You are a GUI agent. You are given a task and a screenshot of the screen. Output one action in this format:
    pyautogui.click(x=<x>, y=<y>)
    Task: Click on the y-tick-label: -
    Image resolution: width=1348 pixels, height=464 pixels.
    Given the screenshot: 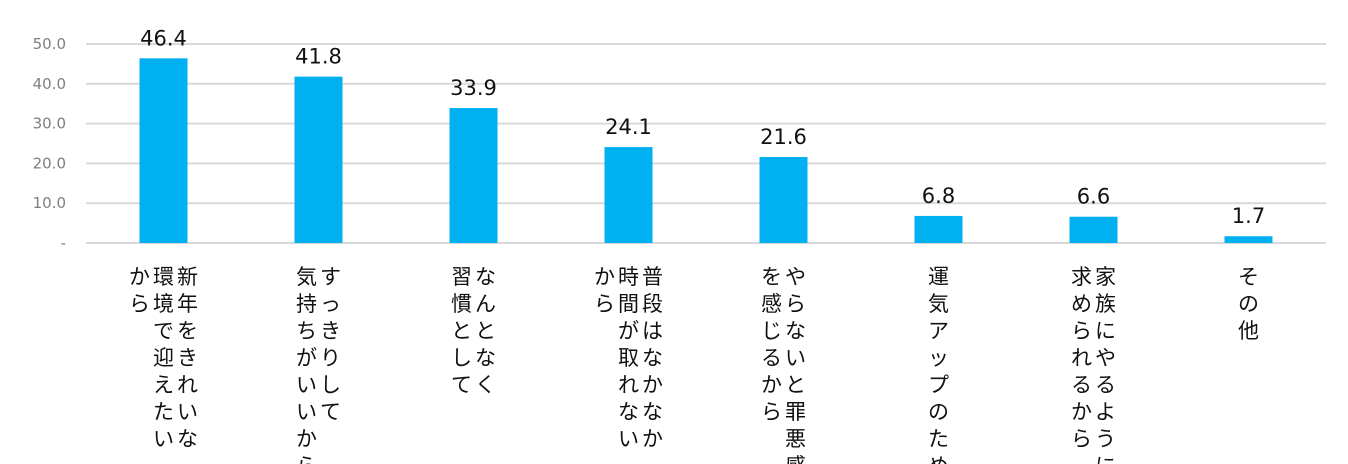 What is the action you would take?
    pyautogui.click(x=63, y=243)
    